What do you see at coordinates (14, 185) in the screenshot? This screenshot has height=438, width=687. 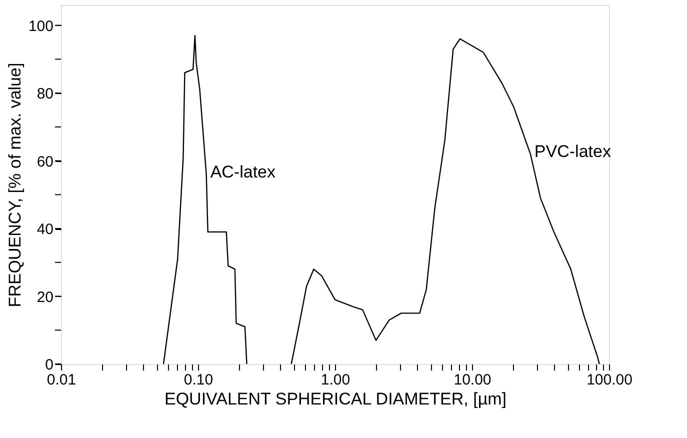 I see `y-axis-title: FREQUENCY, [% of max. value]` at bounding box center [14, 185].